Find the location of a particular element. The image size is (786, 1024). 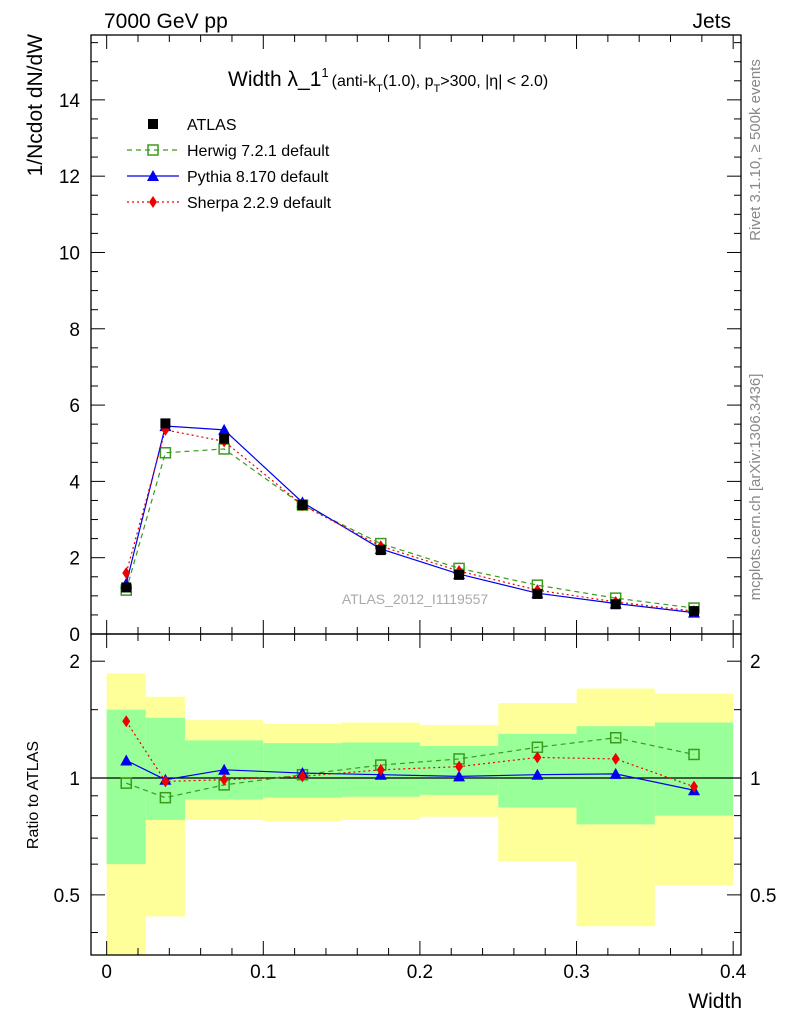

ratio-y-tick-label: 2 is located at coordinates (74, 662).